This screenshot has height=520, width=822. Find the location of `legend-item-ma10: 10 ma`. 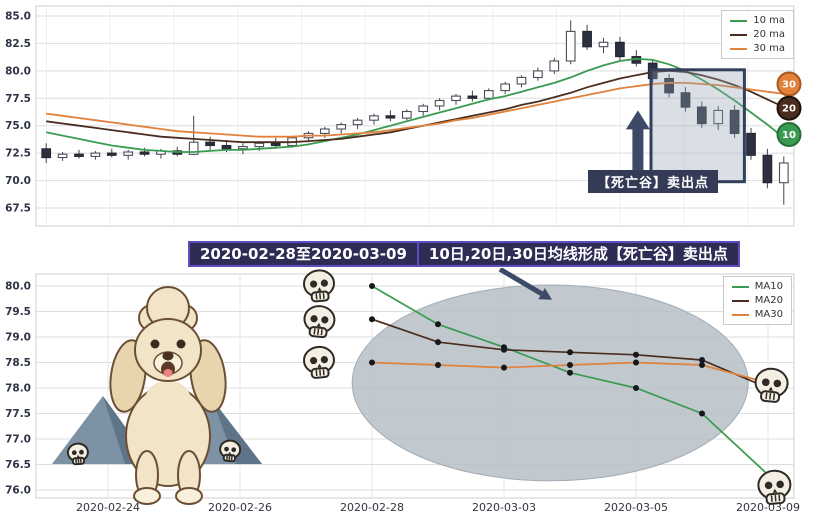

legend-item-ma10: 10 ma is located at coordinates (757, 20).